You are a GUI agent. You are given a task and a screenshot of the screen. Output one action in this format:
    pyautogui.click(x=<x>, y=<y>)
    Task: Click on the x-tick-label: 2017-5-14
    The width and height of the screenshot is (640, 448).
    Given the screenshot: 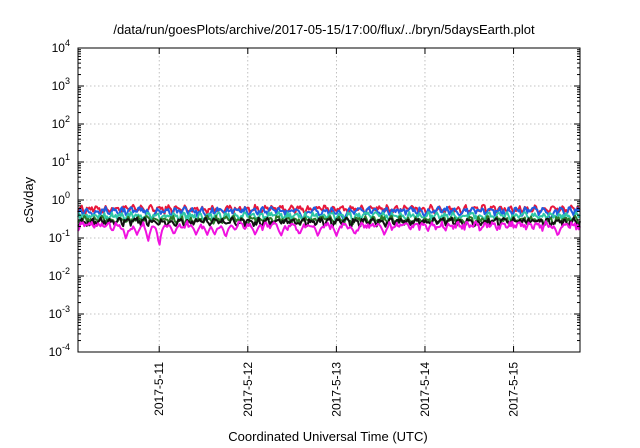 What is the action you would take?
    pyautogui.click(x=425, y=389)
    